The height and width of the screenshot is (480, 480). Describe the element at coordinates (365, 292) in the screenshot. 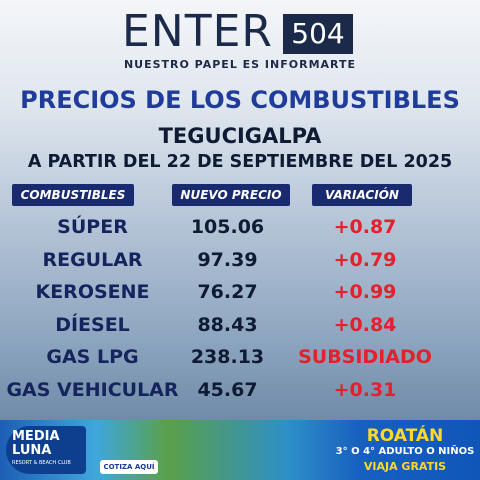

I see `fuel-variation: +0.99` at that location.